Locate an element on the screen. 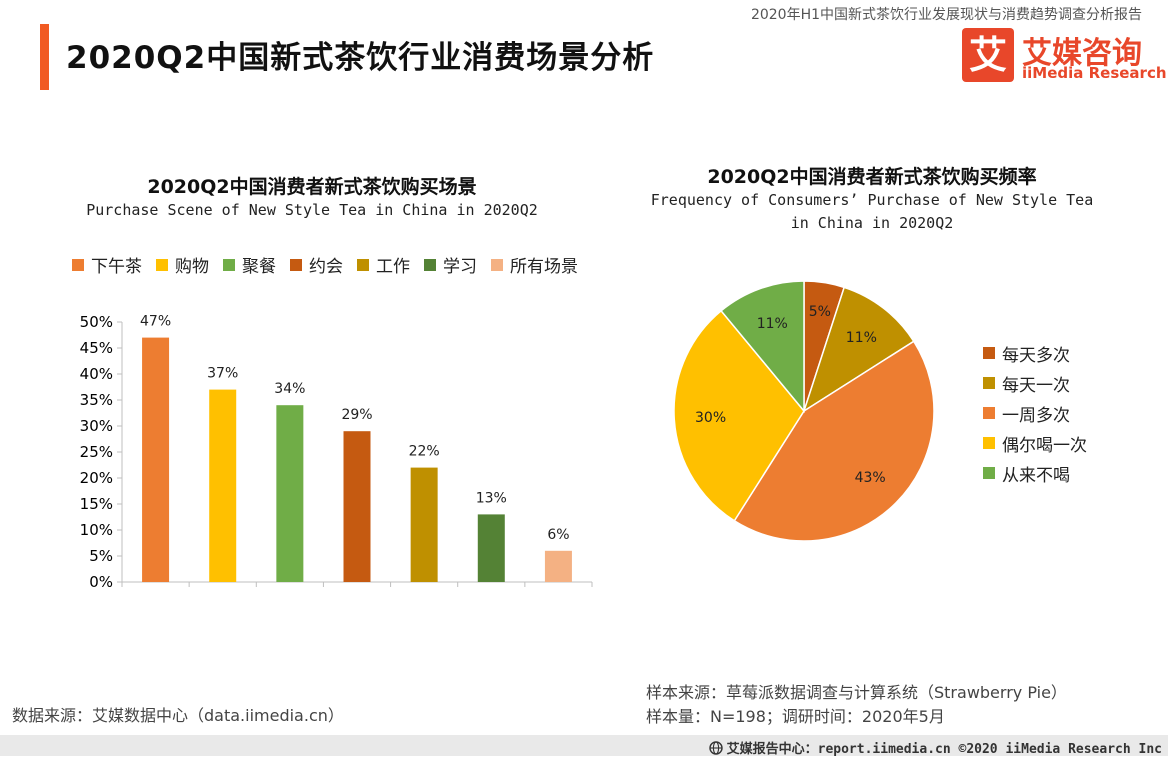 The height and width of the screenshot is (757, 1168). pie-slice-从来不喝 is located at coordinates (762, 347).